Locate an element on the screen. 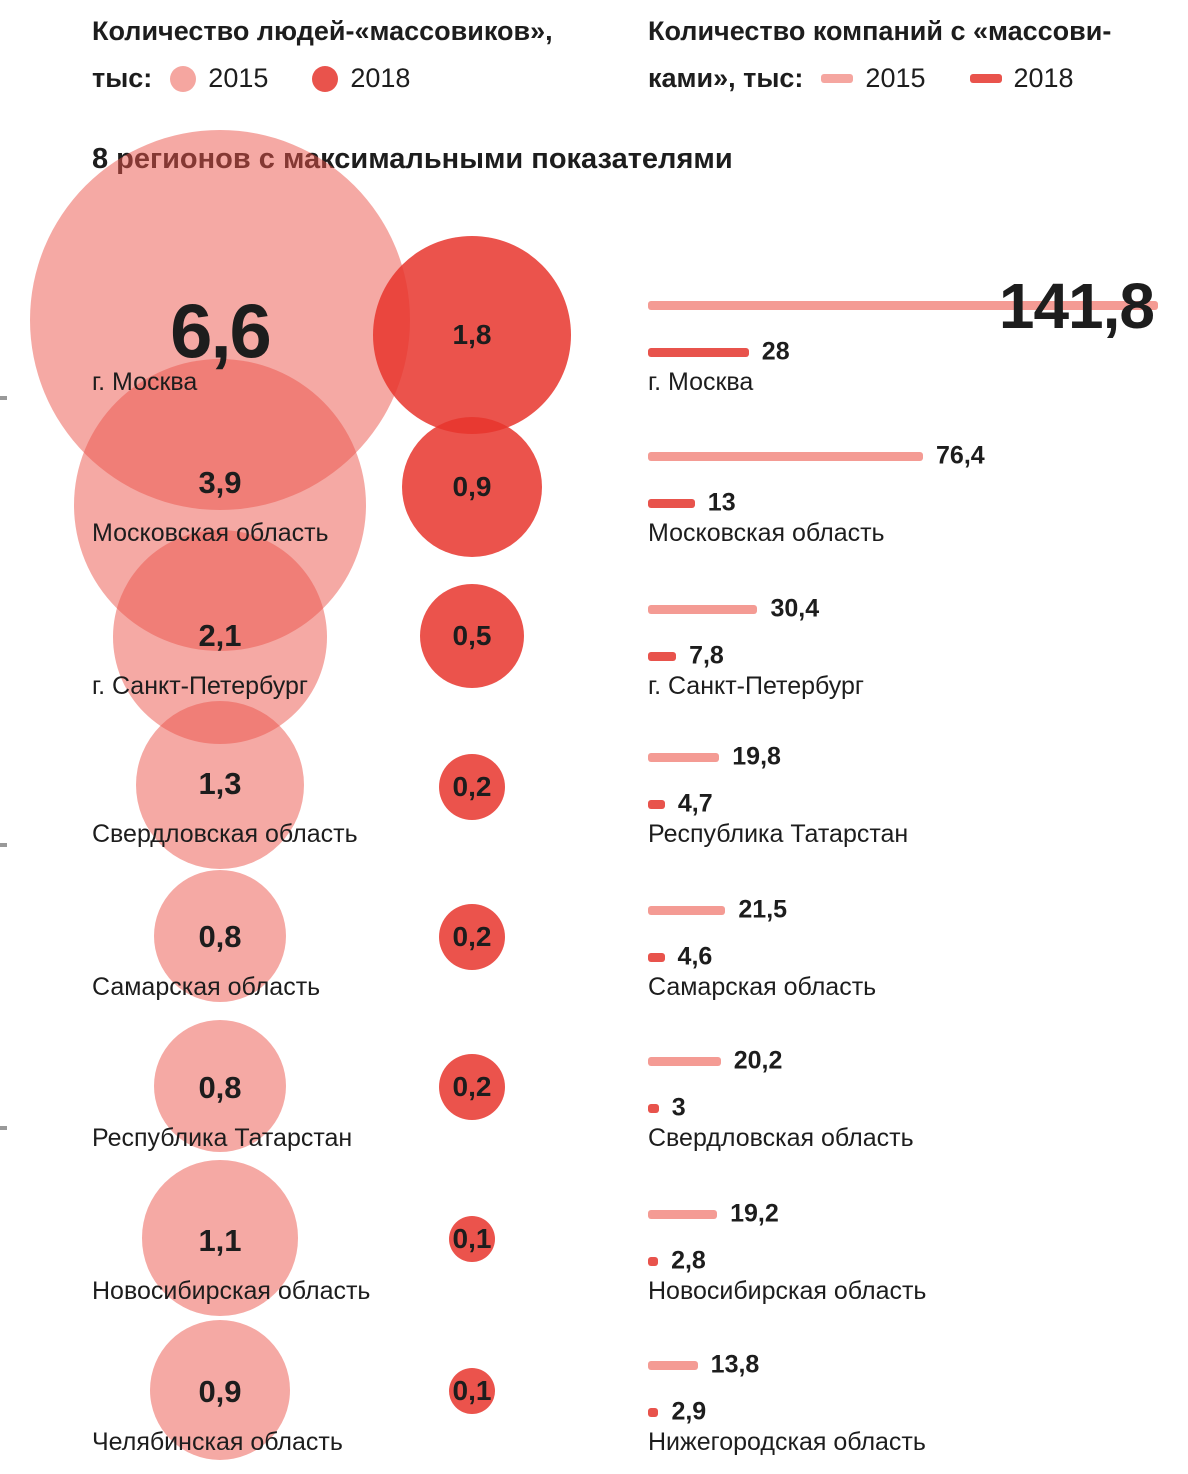 The width and height of the screenshot is (1188, 1474). bar-value-2015: 141,8 is located at coordinates (1076, 306).